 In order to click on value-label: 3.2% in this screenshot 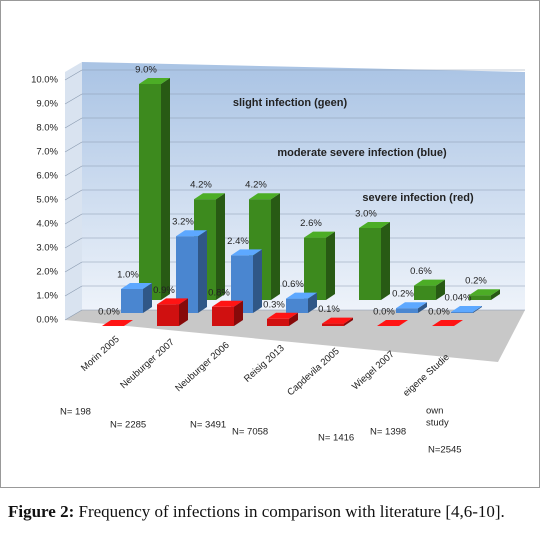, I will do `click(183, 222)`.